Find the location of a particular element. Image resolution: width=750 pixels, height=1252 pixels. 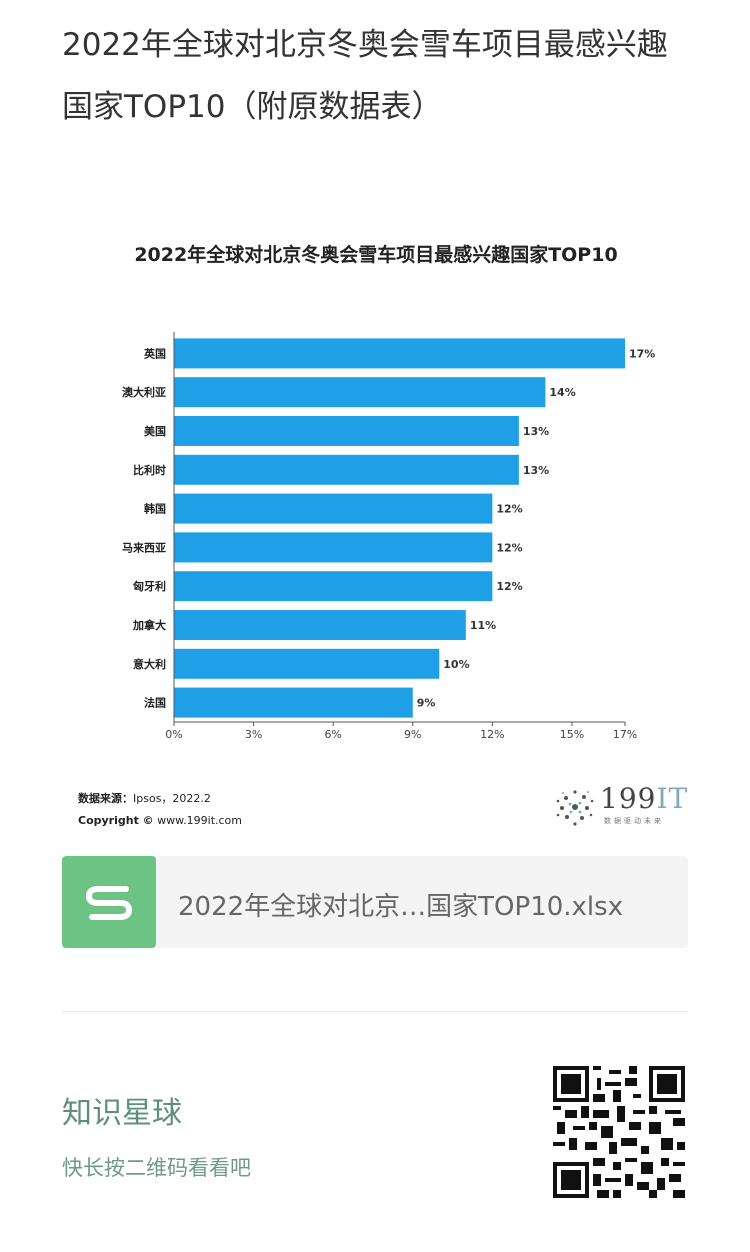

copyright-label: Copyright © is located at coordinates (116, 820).